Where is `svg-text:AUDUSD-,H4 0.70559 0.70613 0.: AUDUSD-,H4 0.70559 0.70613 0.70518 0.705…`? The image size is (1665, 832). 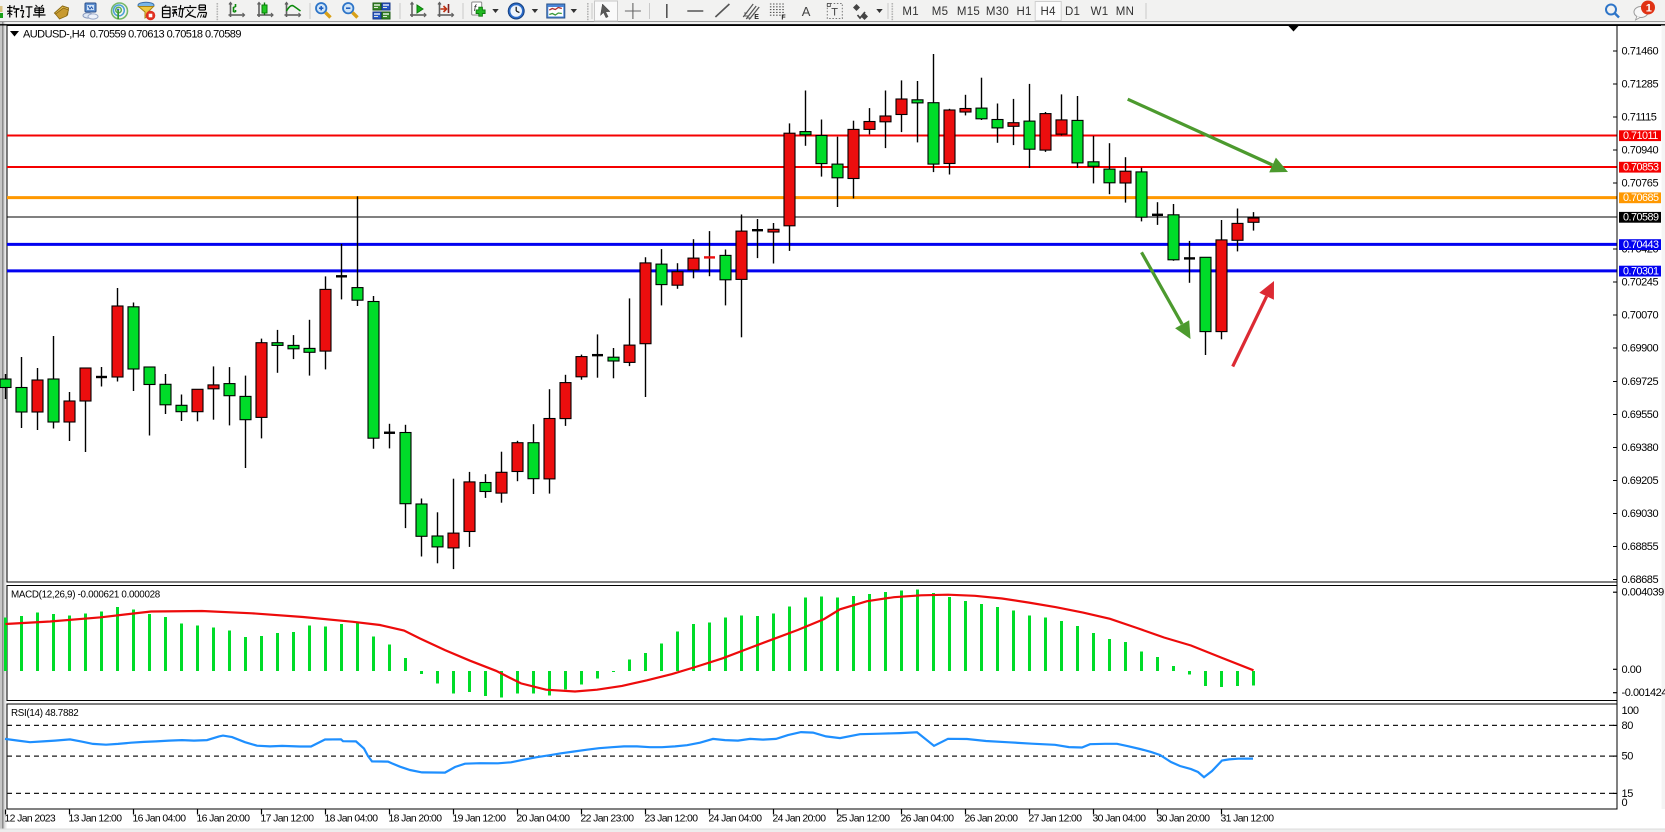 svg-text:AUDUSD-,H4 0.70559 0.70613 0.: AUDUSD-,H4 0.70559 0.70613 0.70518 0.705… is located at coordinates (132, 35).